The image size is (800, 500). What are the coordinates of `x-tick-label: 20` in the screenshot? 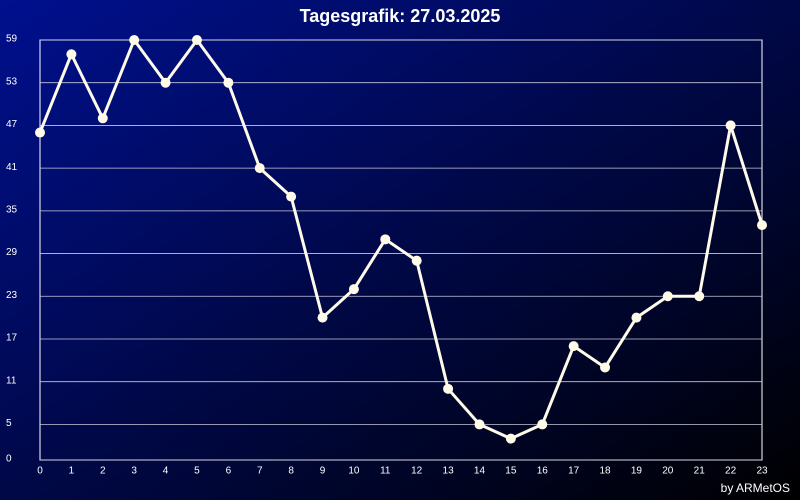 It's located at (668, 471).